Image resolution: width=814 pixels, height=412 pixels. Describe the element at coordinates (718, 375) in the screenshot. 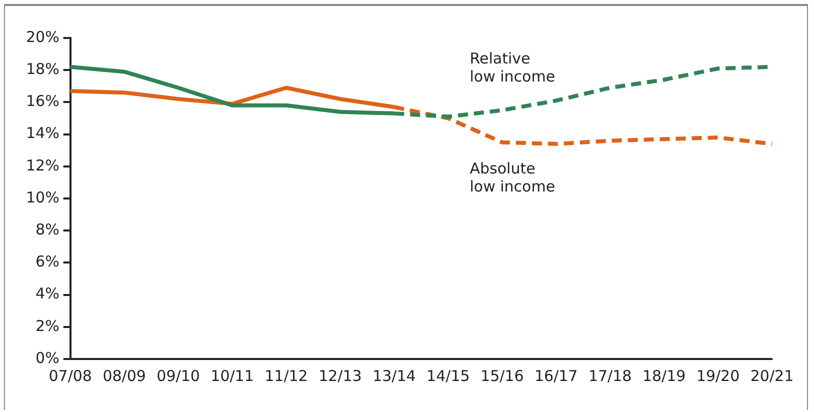

I see `x-tick-label: 19/20` at that location.